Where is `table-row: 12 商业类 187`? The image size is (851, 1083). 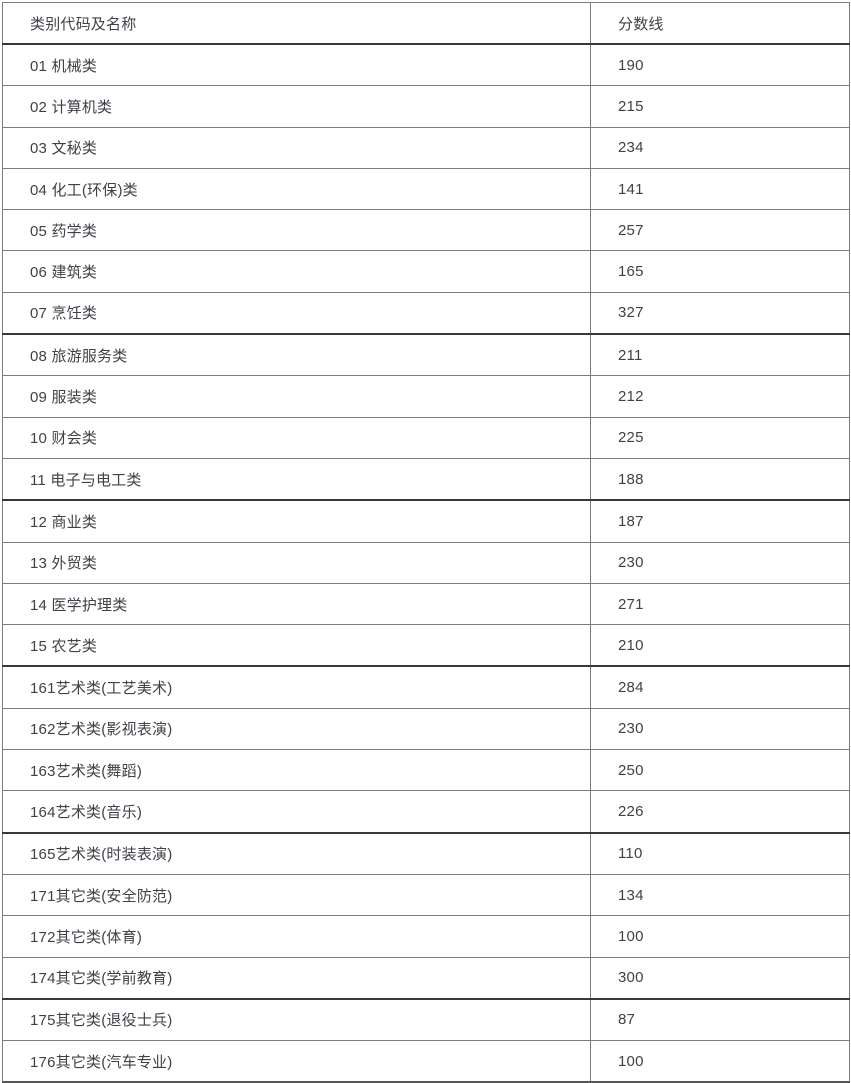 table-row: 12 商业类 187 is located at coordinates (426, 521).